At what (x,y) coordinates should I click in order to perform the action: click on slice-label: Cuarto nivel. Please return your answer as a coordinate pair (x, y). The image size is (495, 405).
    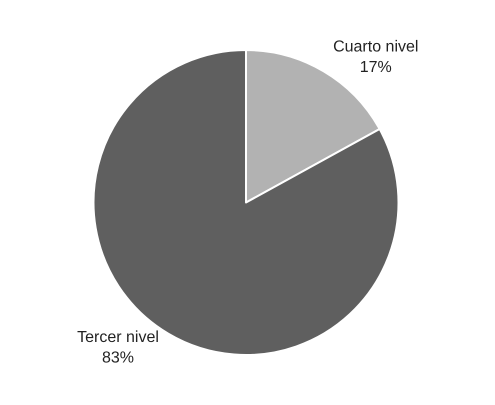
    Looking at the image, I should click on (375, 47).